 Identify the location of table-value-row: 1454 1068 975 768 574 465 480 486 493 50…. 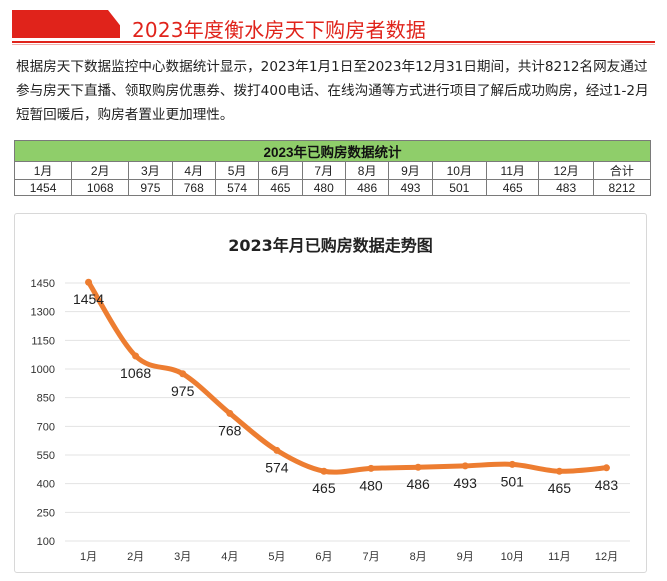
(332, 187).